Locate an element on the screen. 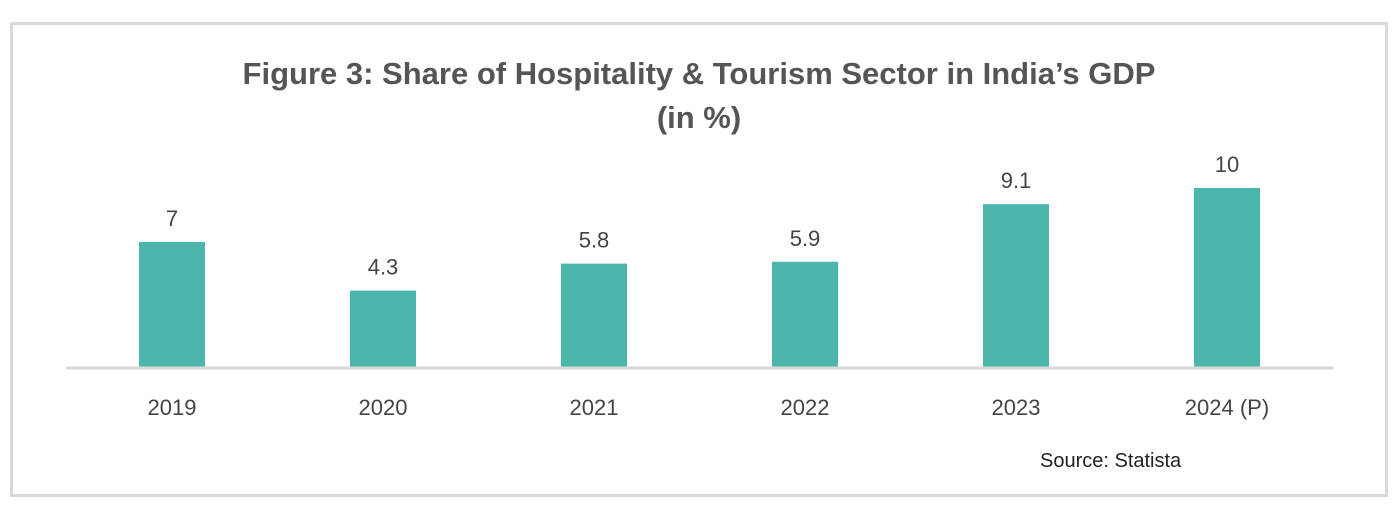 The width and height of the screenshot is (1398, 506). bar-2019 is located at coordinates (172, 305).